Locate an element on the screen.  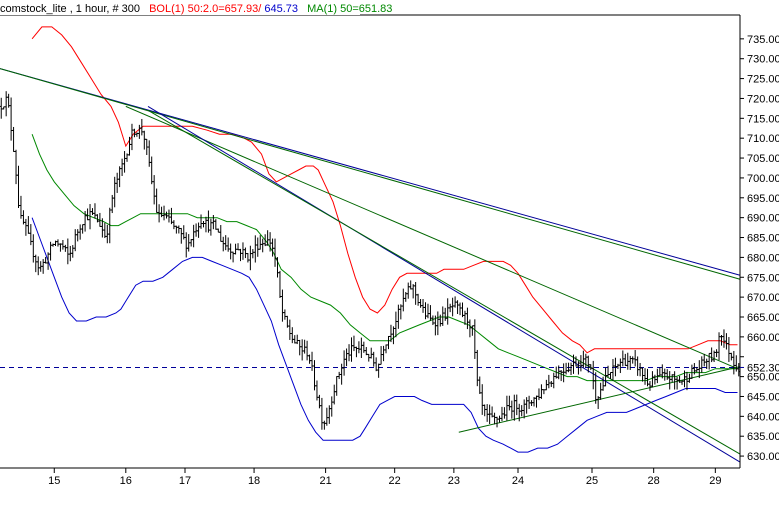
x-tick-label: 16 is located at coordinates (126, 481).